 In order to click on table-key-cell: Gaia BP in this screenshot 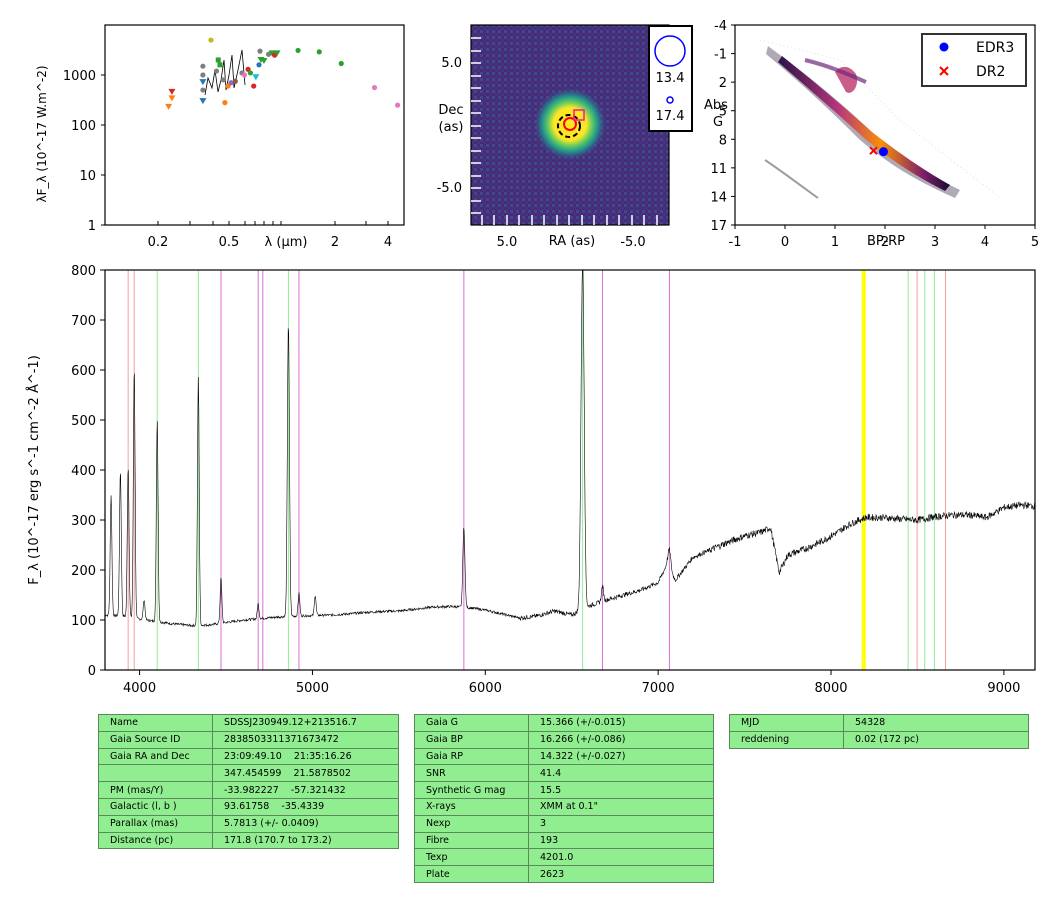, I will do `click(471, 739)`.